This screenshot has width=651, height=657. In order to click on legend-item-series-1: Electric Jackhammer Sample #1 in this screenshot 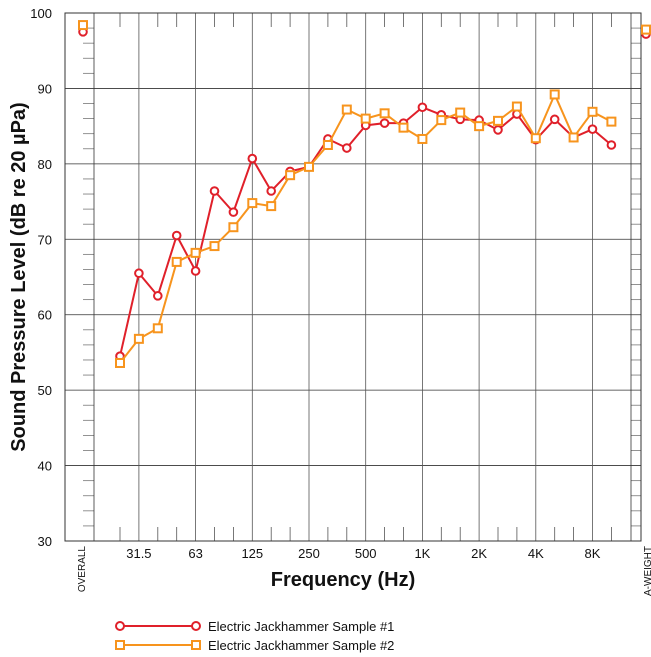, I will do `click(254, 626)`.